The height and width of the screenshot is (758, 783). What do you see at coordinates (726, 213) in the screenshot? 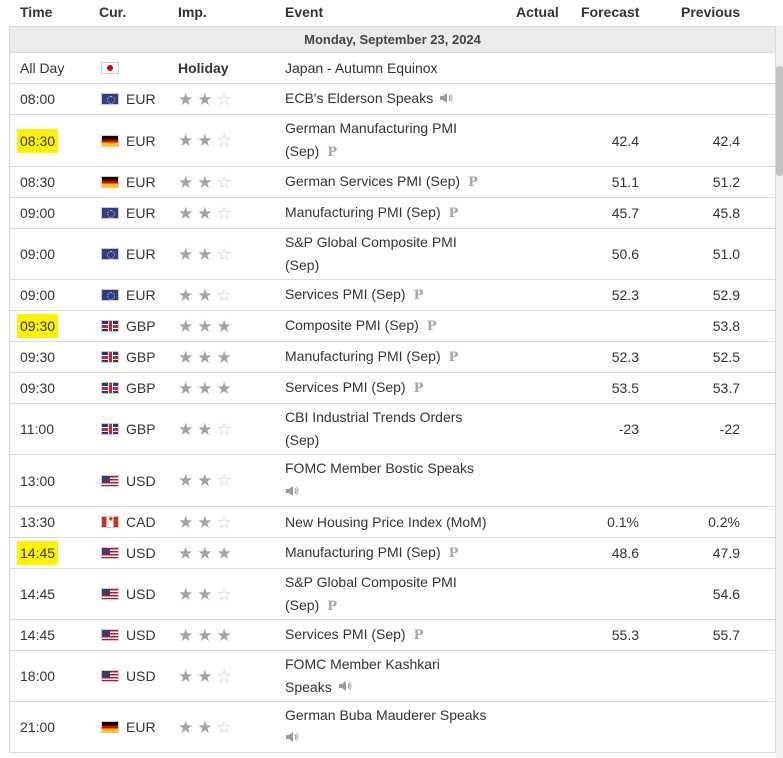
I see `previous-value: 45.8` at bounding box center [726, 213].